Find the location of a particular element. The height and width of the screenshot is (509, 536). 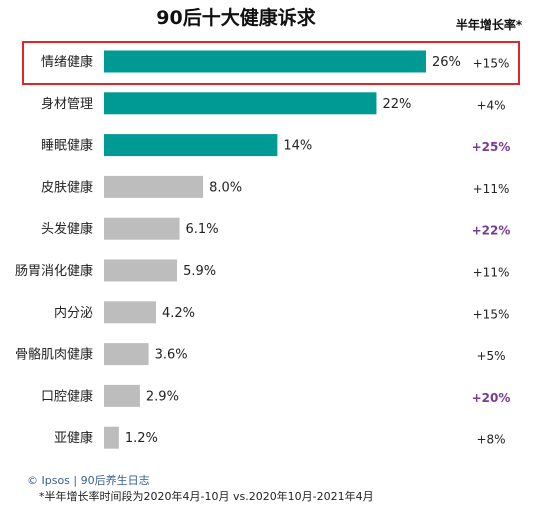

growth-label: +8% is located at coordinates (490, 440).